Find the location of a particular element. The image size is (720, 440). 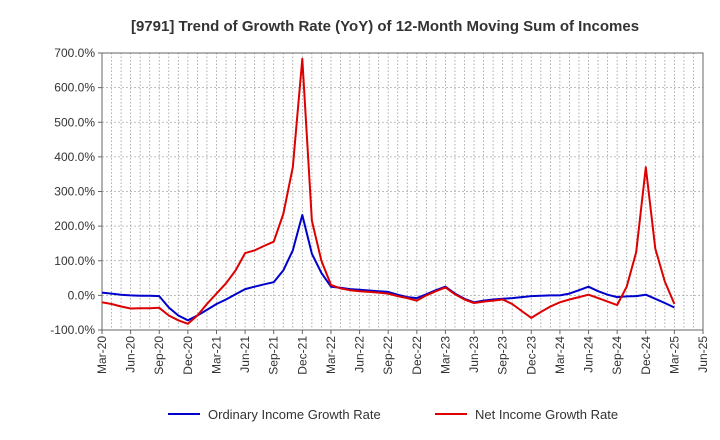

x-tick-label: Dec-23 is located at coordinates (531, 355).